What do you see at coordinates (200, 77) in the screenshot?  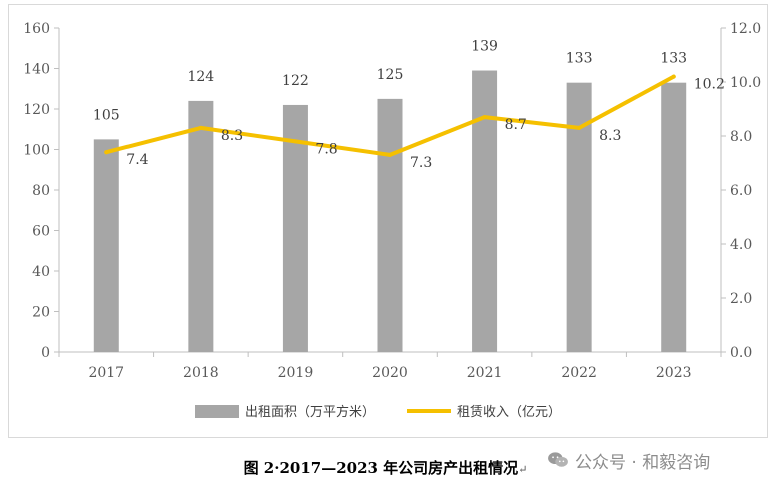 I see `bar-data-label: 124` at bounding box center [200, 77].